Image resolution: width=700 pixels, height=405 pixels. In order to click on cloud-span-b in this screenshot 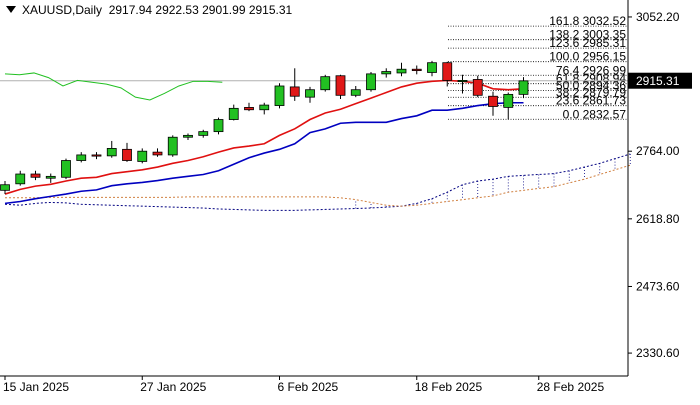, I will do `click(318, 185)`.